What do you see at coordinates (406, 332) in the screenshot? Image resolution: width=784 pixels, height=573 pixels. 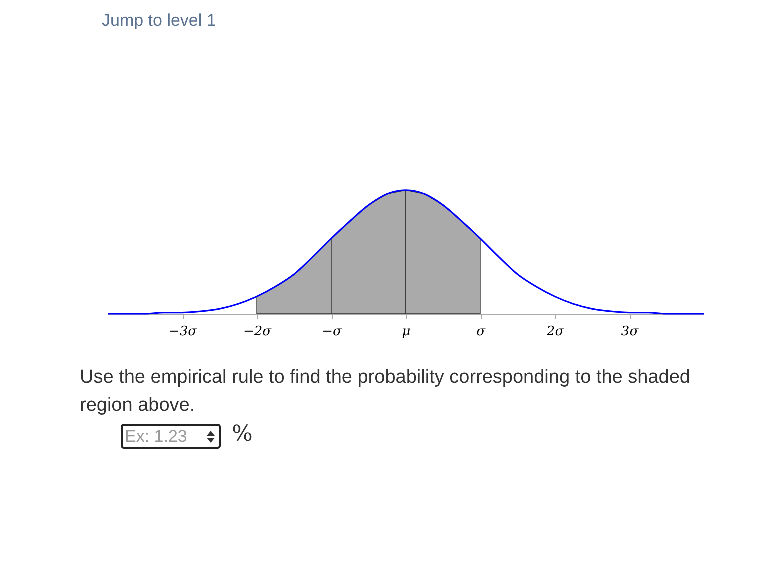 I see `x-tick-label: μ` at bounding box center [406, 332].